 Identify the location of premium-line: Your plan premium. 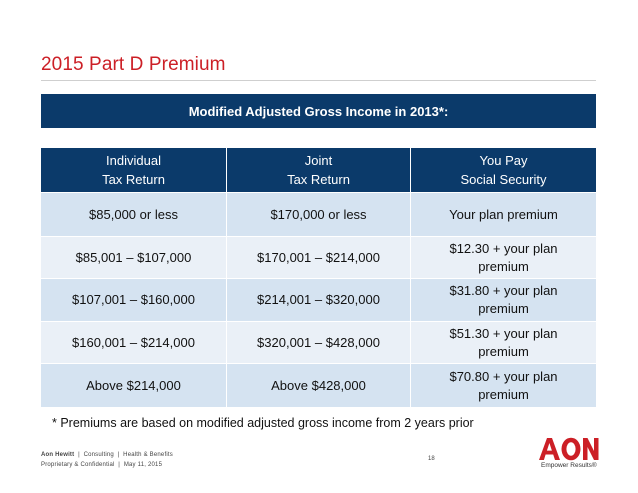
(503, 214).